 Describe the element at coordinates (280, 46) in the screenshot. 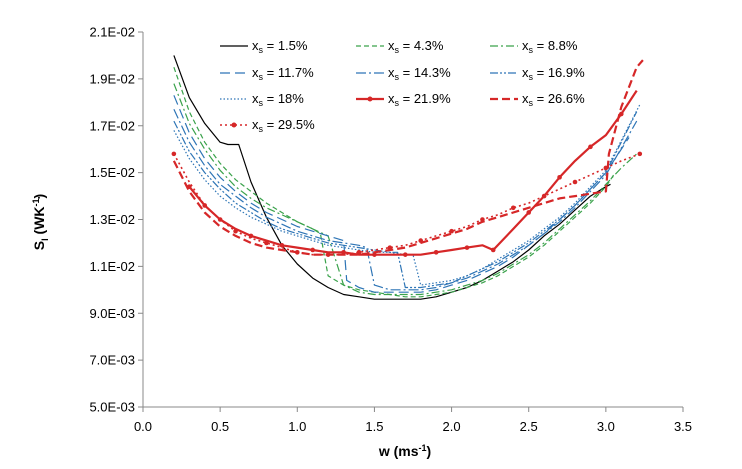

I see `legend-label: xs = 1.5%` at that location.